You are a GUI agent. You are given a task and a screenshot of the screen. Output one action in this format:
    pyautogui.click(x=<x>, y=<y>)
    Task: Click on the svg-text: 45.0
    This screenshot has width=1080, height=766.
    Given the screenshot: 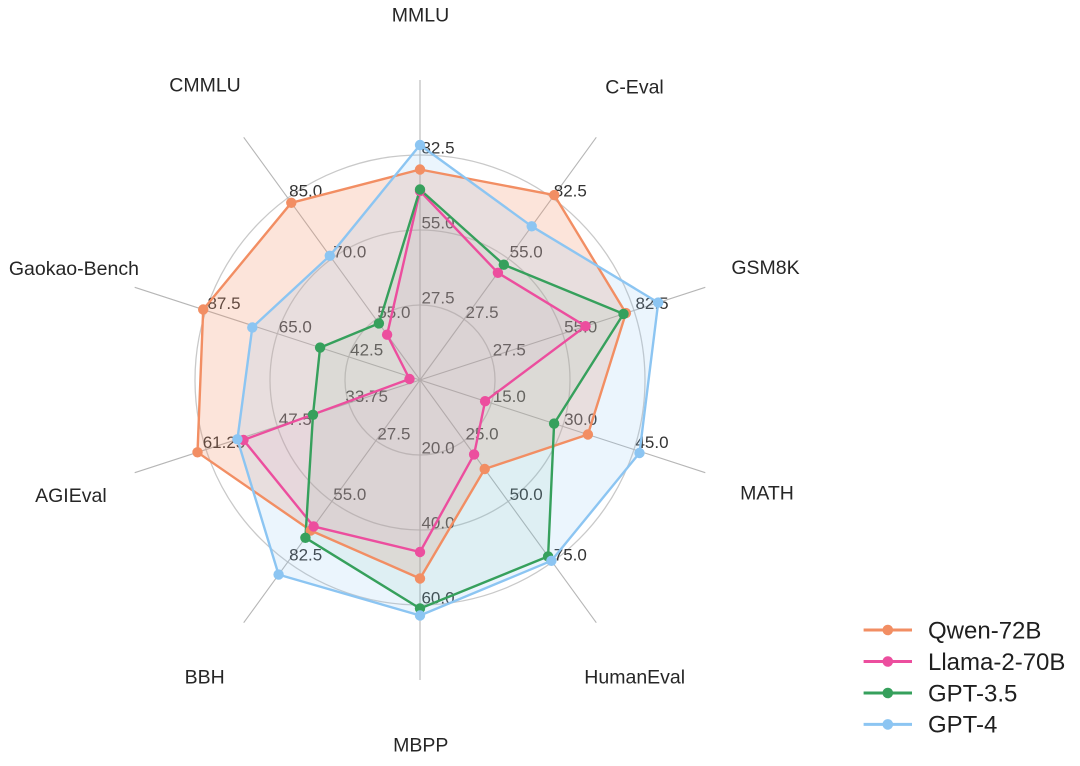 What is the action you would take?
    pyautogui.click(x=651, y=442)
    